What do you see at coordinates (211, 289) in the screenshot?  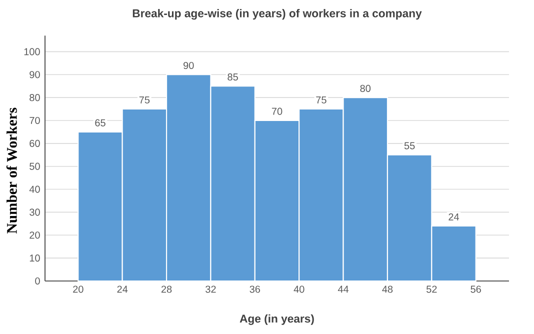 I see `x-tick-label: 32` at bounding box center [211, 289].